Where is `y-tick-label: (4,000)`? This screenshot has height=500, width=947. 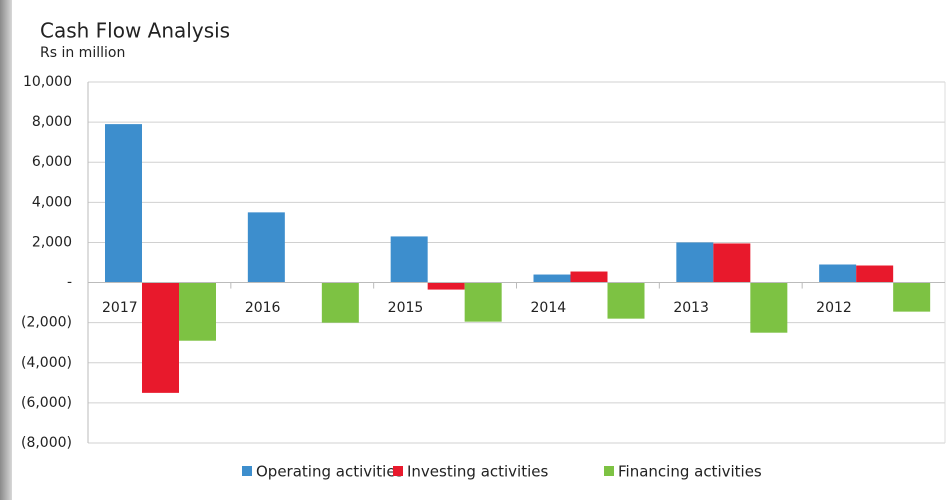
y-tick-label: (4,000) is located at coordinates (46, 363).